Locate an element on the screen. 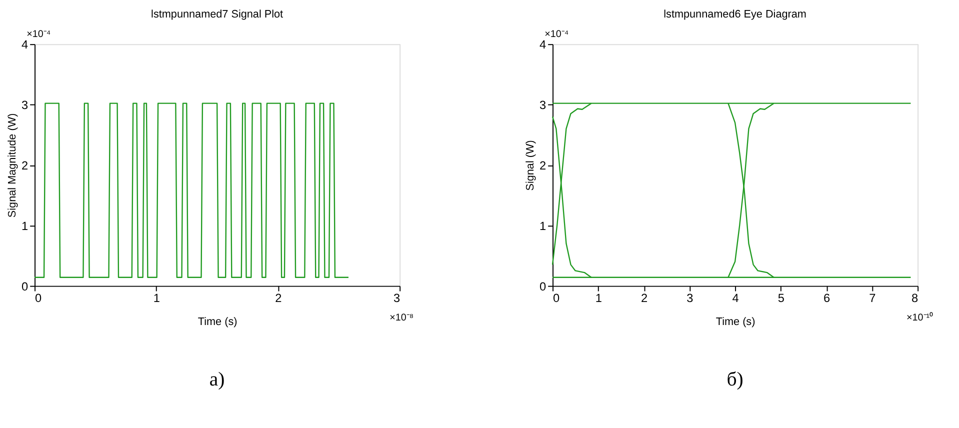 This screenshot has width=959, height=428. text: ×10⁻¹⁰ is located at coordinates (920, 317).